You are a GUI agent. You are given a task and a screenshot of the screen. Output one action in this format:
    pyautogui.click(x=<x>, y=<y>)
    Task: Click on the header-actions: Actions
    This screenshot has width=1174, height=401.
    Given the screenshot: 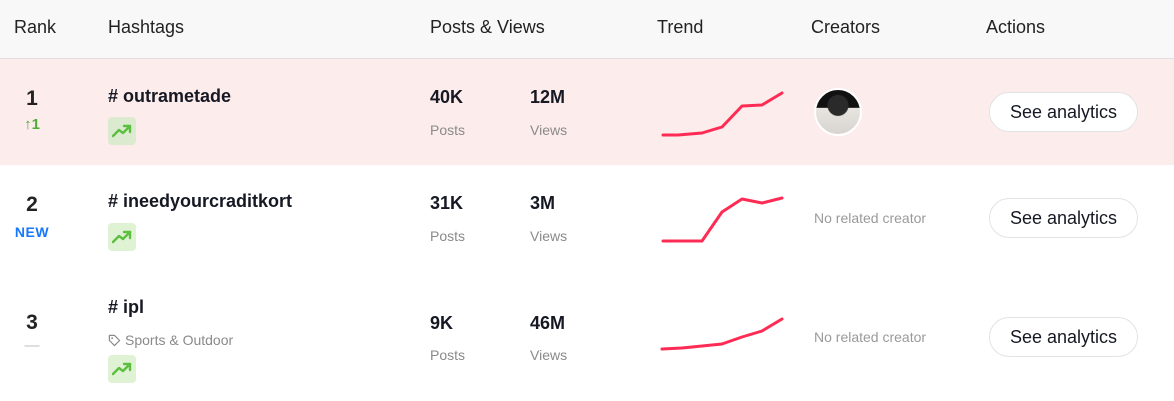 What is the action you would take?
    pyautogui.click(x=1016, y=27)
    